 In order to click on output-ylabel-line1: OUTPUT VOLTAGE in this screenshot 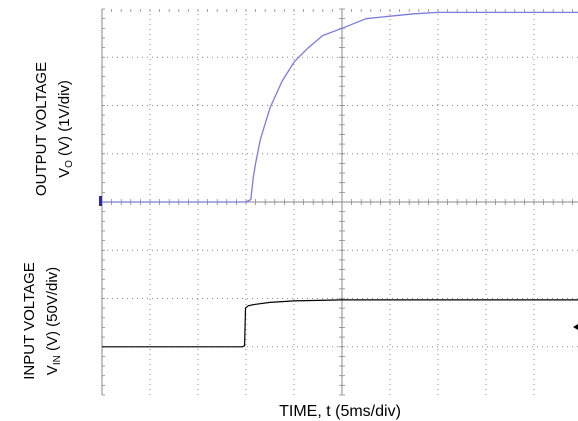, I will do `click(41, 129)`.